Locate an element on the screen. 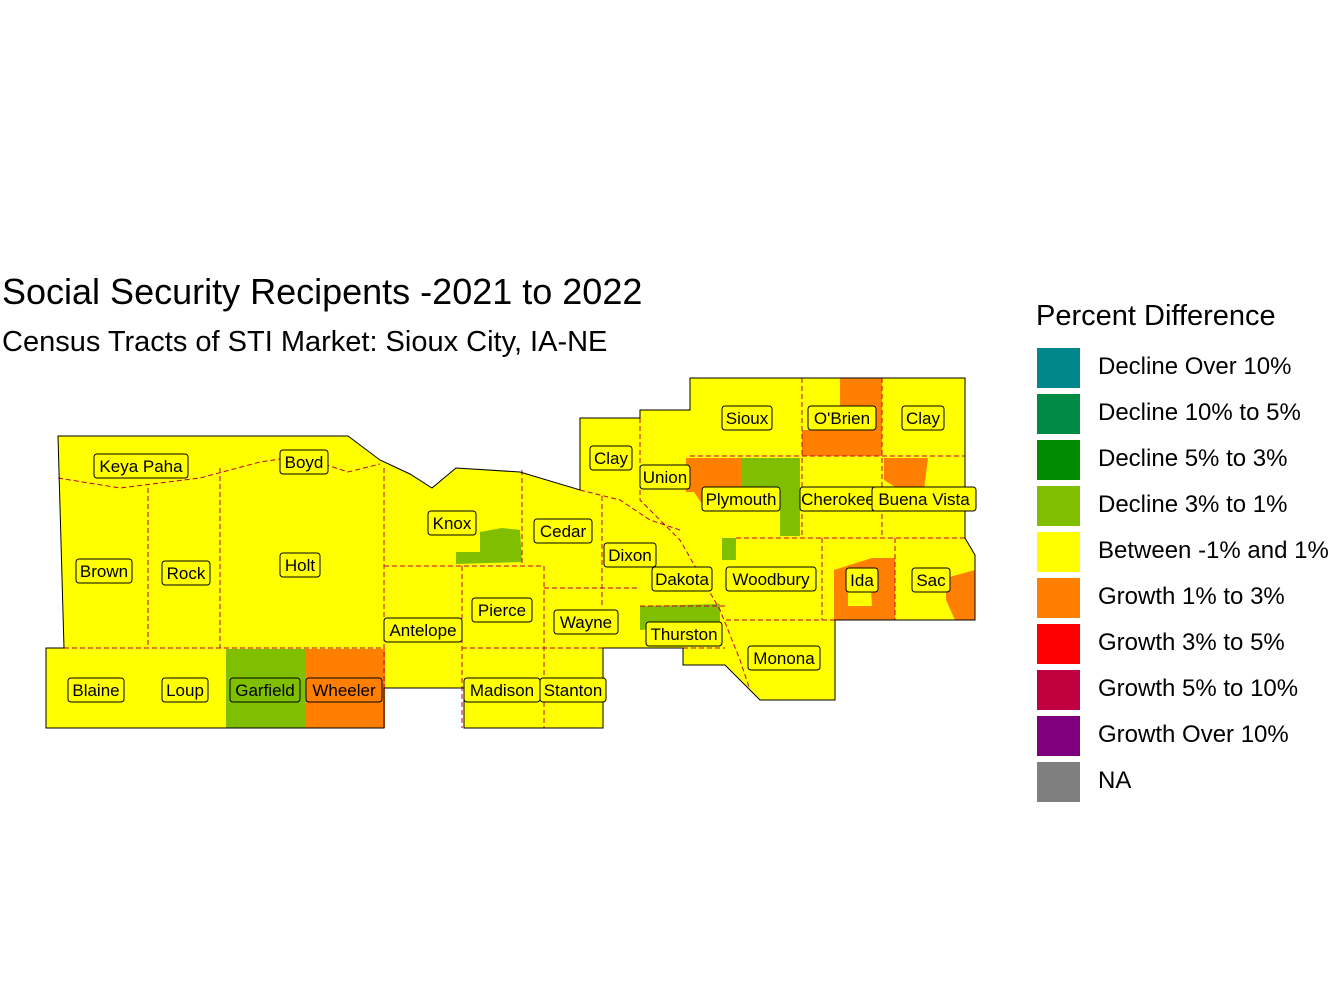  svg-text: Rock is located at coordinates (186, 573).